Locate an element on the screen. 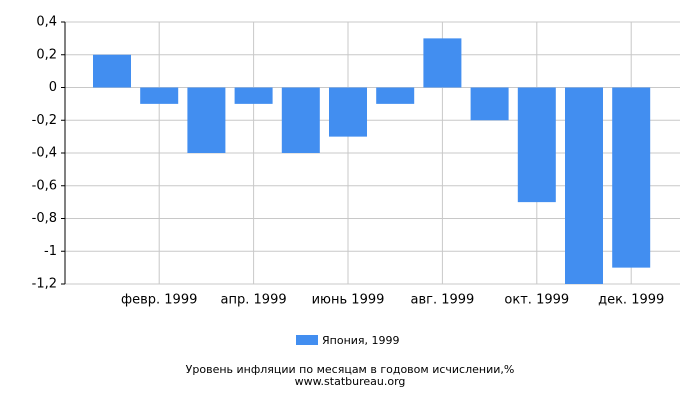  x-tick-label: апр. 1999 is located at coordinates (254, 300).